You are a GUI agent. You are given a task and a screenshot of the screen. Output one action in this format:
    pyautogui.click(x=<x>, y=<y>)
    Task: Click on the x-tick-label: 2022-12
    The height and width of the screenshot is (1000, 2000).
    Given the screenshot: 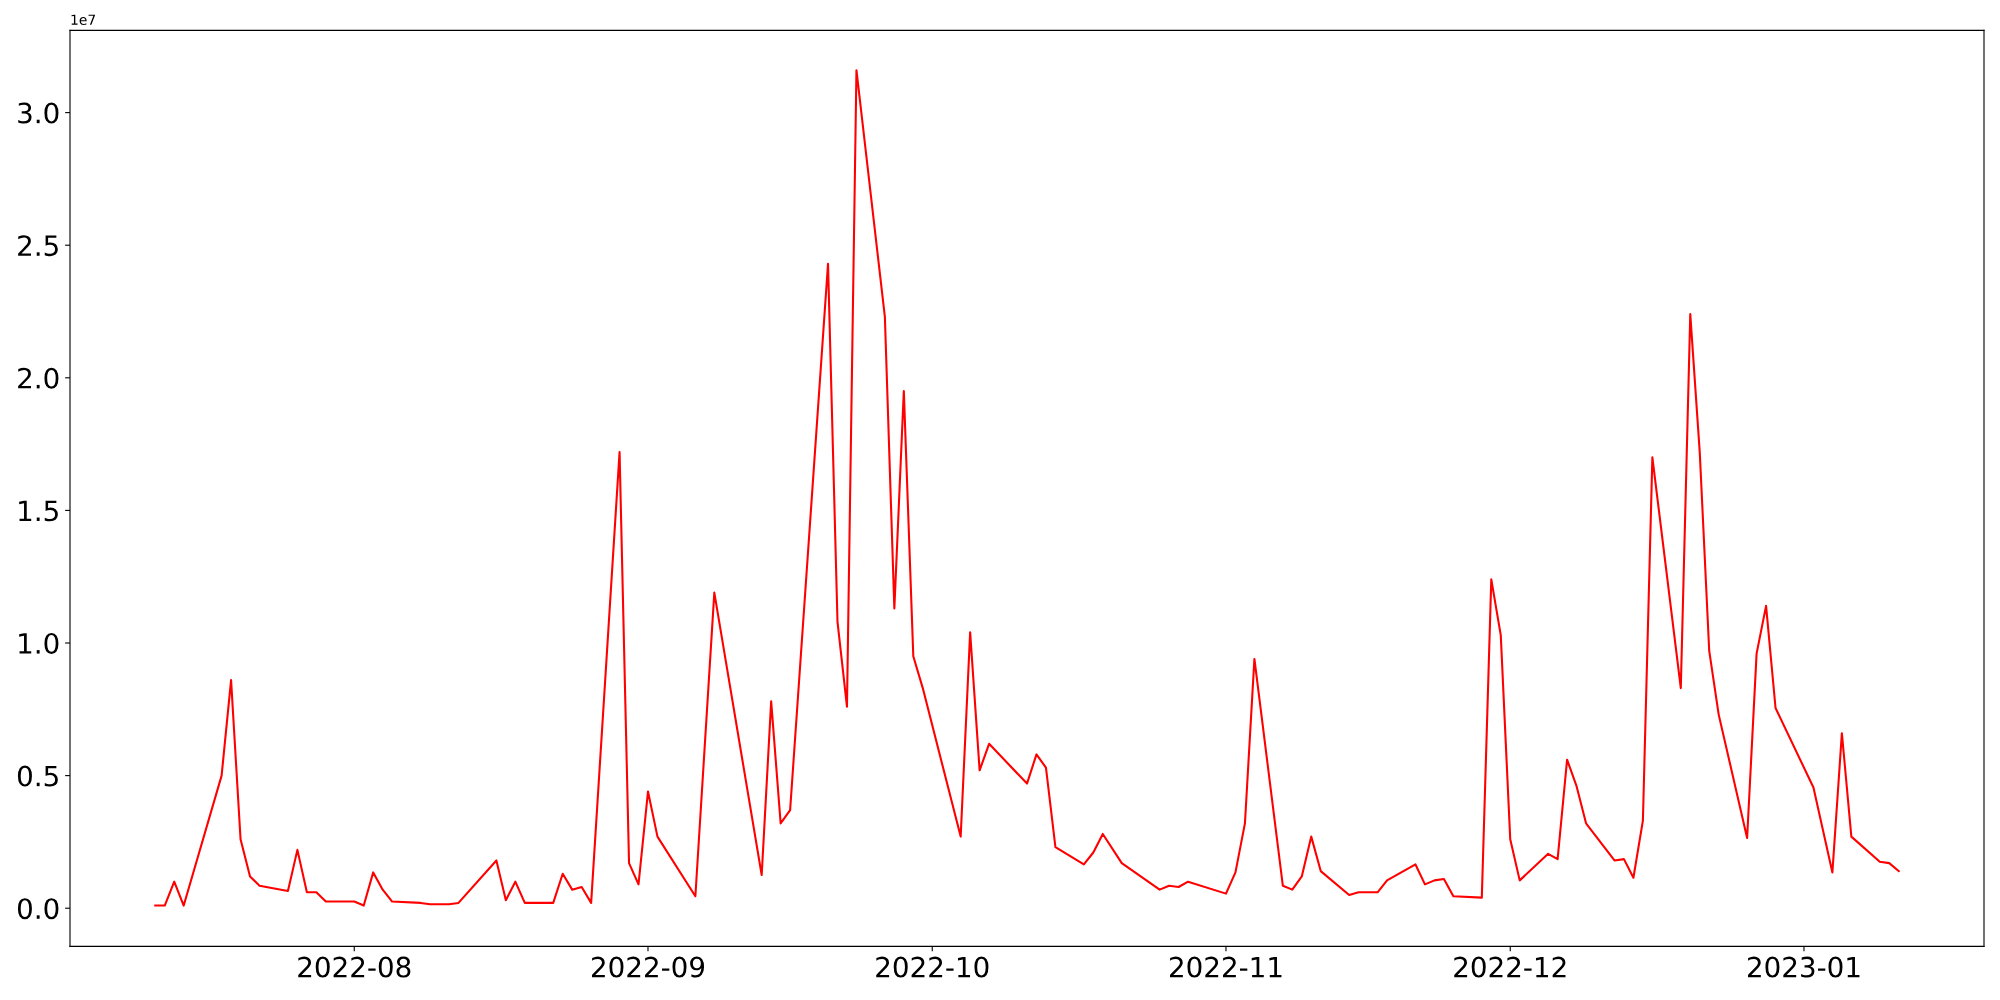 What is the action you would take?
    pyautogui.click(x=1510, y=967)
    